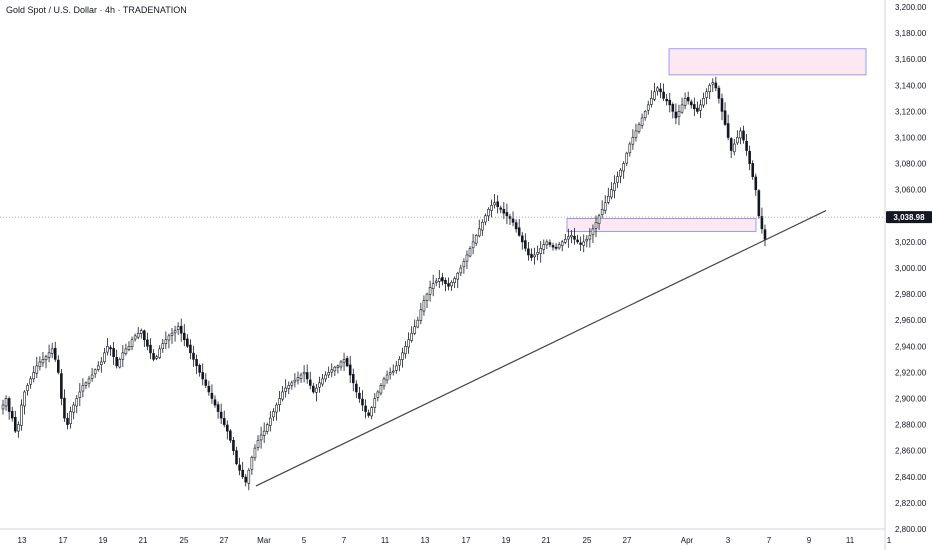 The height and width of the screenshot is (550, 932). I want to click on time-tick-label: 11, so click(850, 540).